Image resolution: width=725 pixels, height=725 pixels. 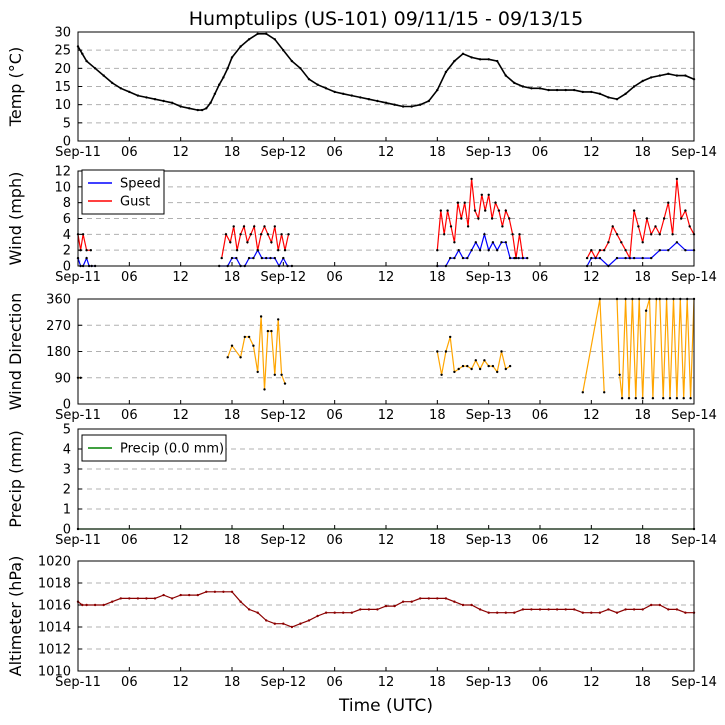 I want to click on y-axis-label: Wind Direction, so click(x=15, y=352).